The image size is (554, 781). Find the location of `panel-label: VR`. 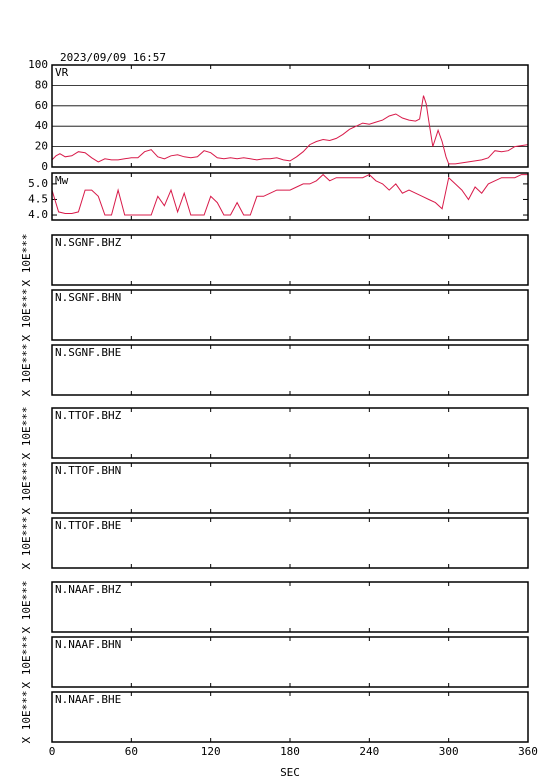

panel-label: VR is located at coordinates (62, 72).